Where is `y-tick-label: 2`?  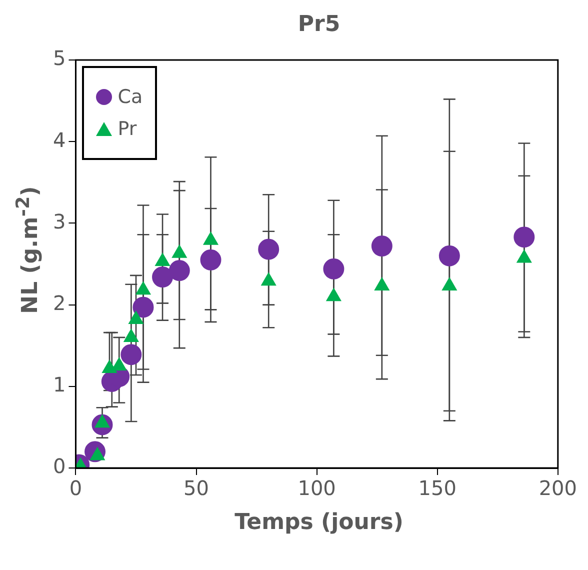
y-tick-label: 2 is located at coordinates (59, 303).